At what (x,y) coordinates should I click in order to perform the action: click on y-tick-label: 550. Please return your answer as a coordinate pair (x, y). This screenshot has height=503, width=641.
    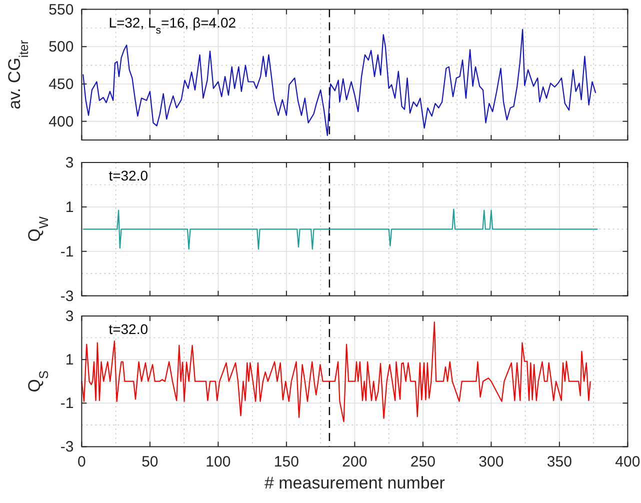
    Looking at the image, I should click on (61, 9).